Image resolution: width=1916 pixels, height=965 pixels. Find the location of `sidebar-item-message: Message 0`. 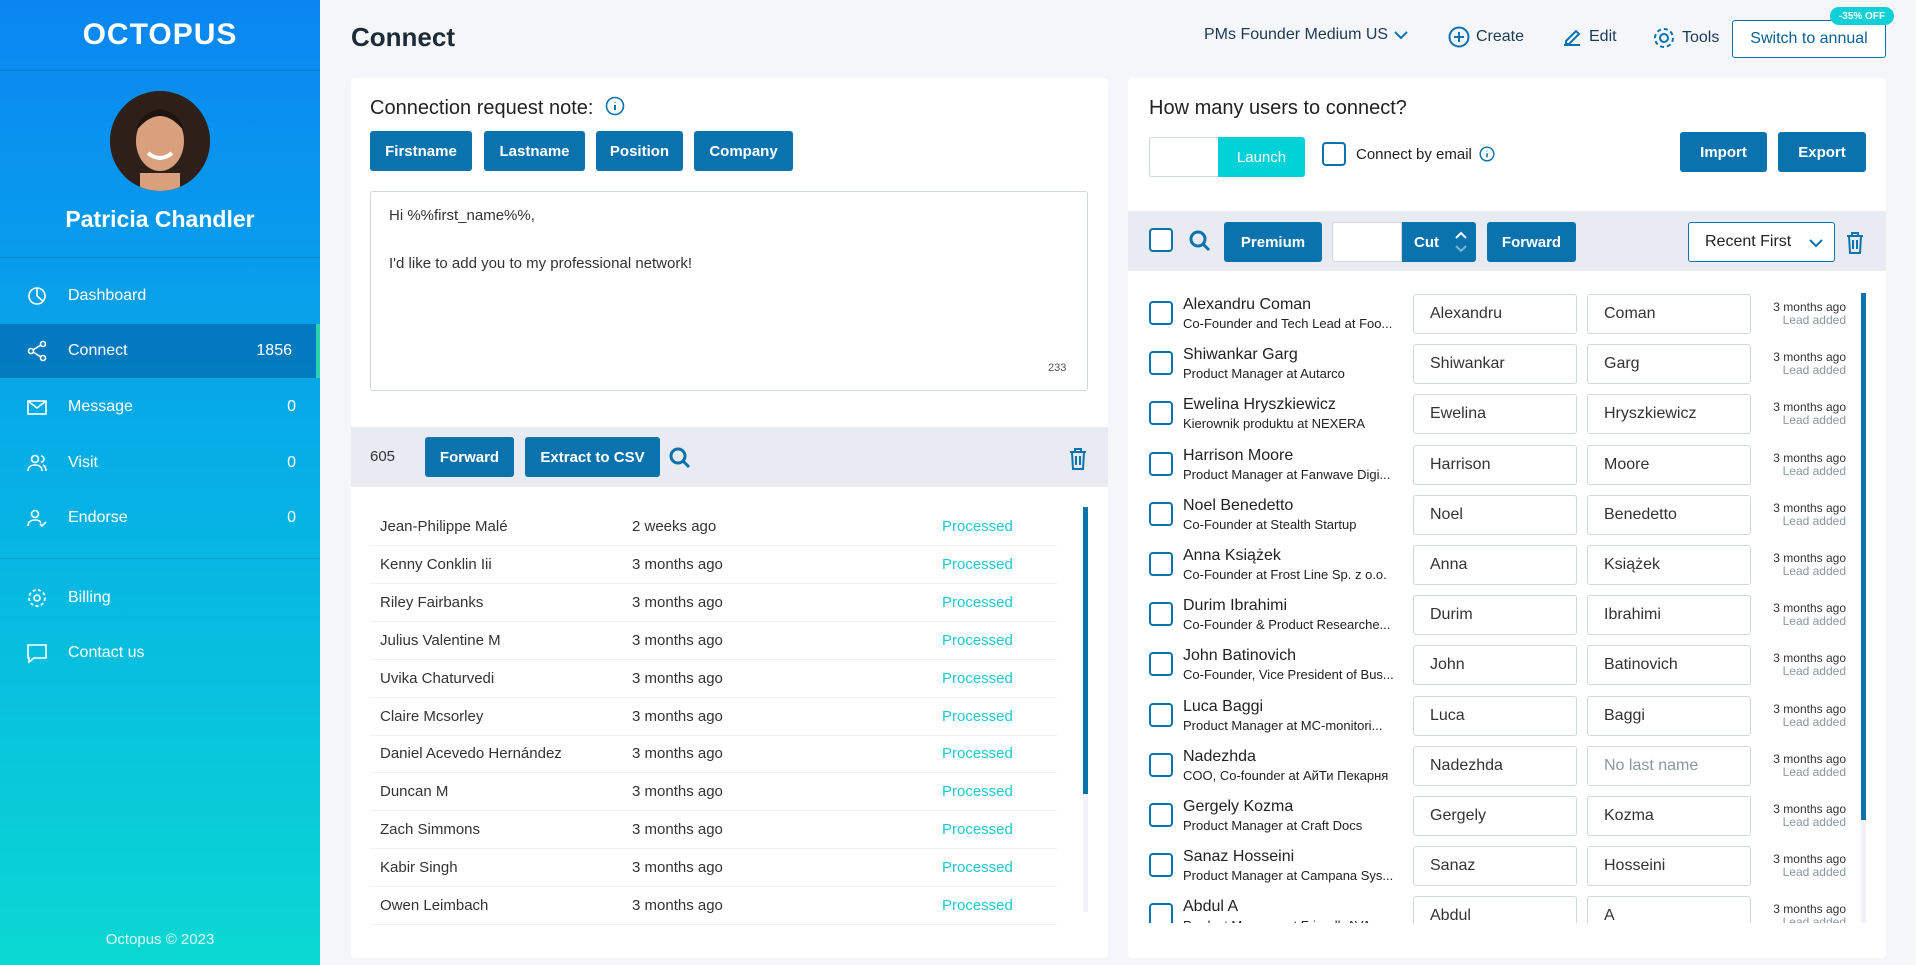

sidebar-item-message: Message 0 is located at coordinates (160, 407).